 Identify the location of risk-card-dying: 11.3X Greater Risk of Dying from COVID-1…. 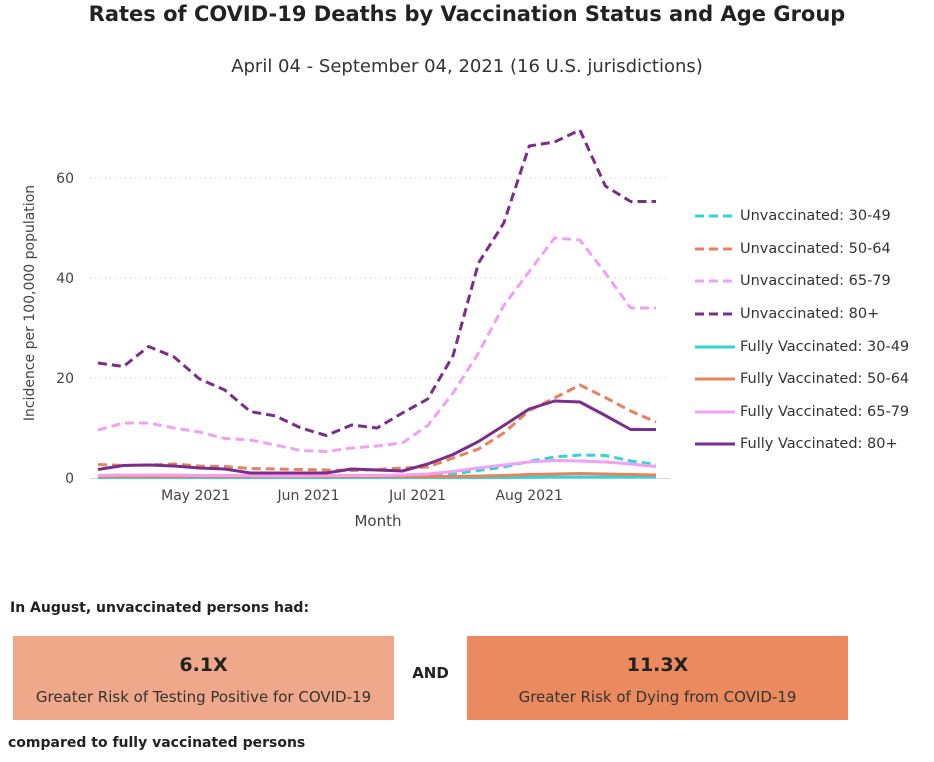
(657, 678).